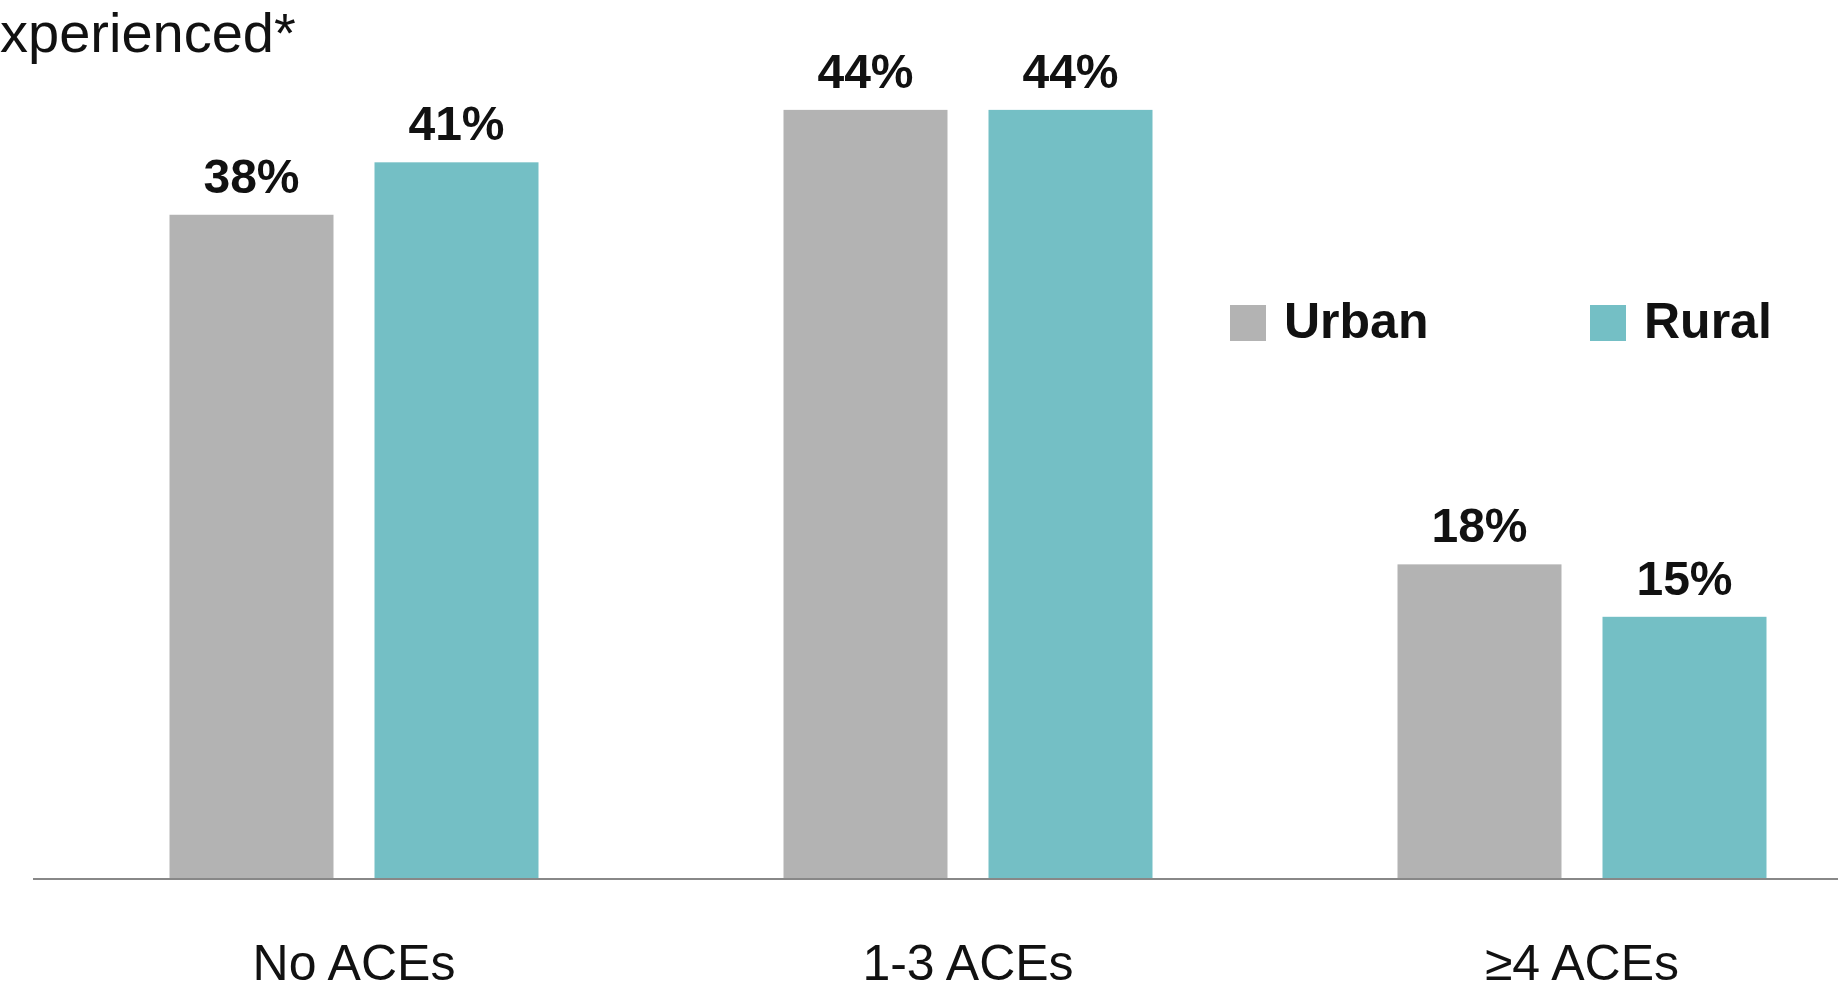 The height and width of the screenshot is (995, 1838). What do you see at coordinates (968, 963) in the screenshot?
I see `x-tick-label: 1-3 ACEs` at bounding box center [968, 963].